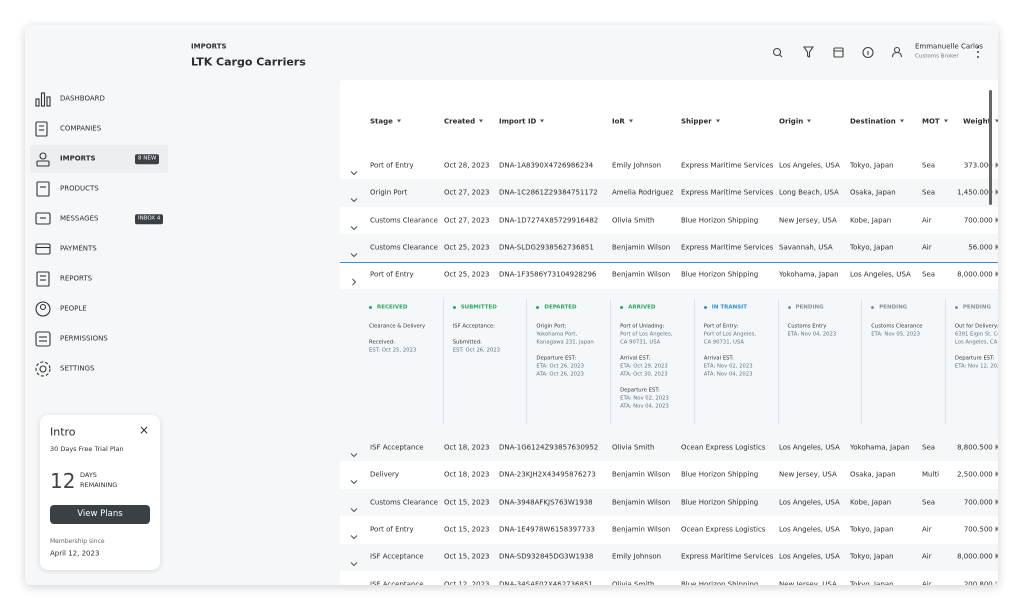 The image size is (1024, 611). Describe the element at coordinates (980, 220) in the screenshot. I see `cell: 700.000 KG` at that location.